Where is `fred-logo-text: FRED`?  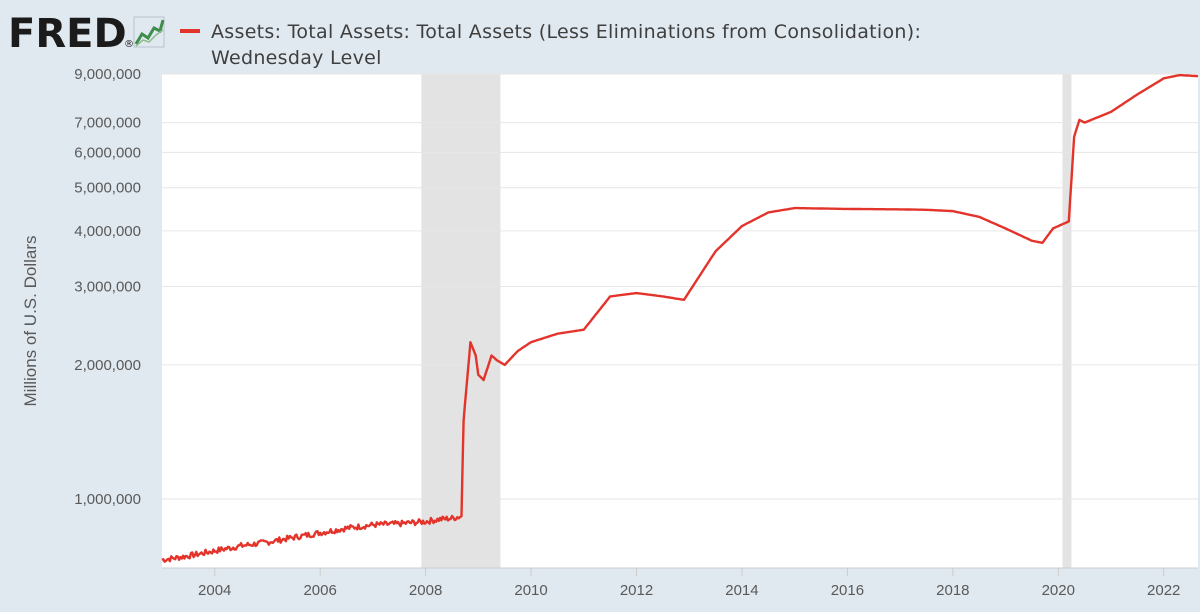 fred-logo-text: FRED is located at coordinates (67, 34).